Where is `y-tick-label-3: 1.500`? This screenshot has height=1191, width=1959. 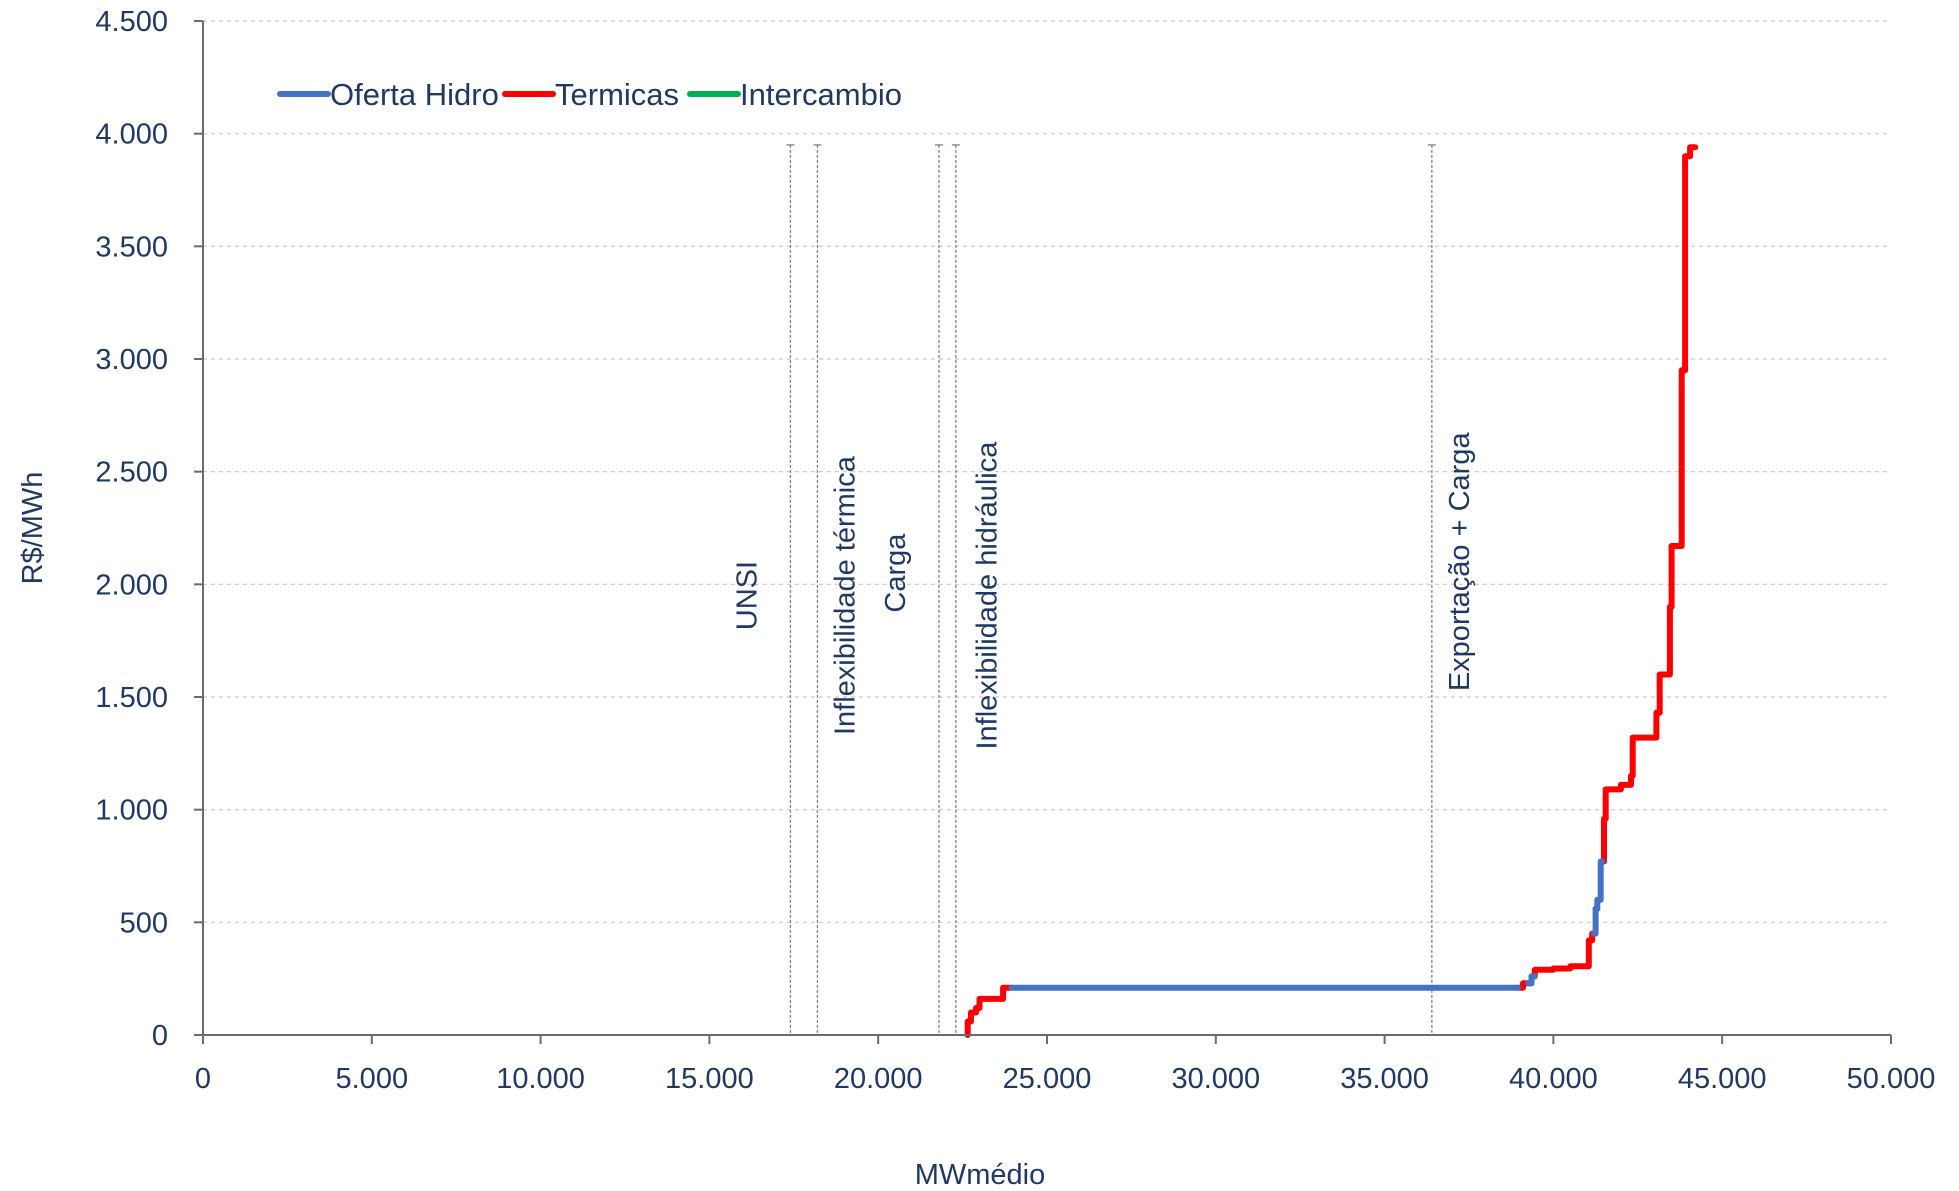
y-tick-label-3: 1.500 is located at coordinates (131, 698).